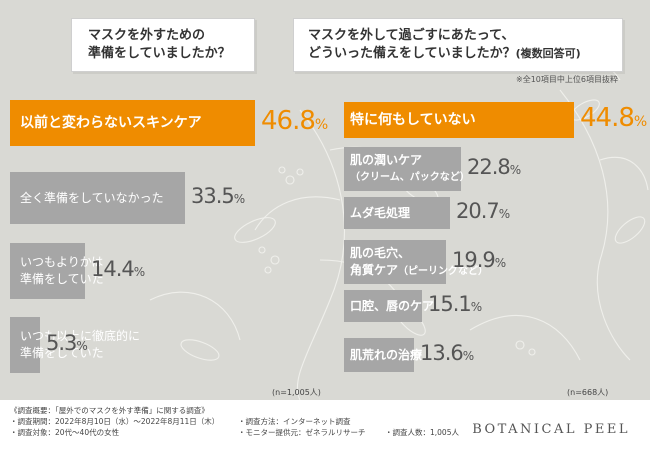  I want to click on left-label-0-line1: 以前と変わらないスキンケア, so click(111, 122).